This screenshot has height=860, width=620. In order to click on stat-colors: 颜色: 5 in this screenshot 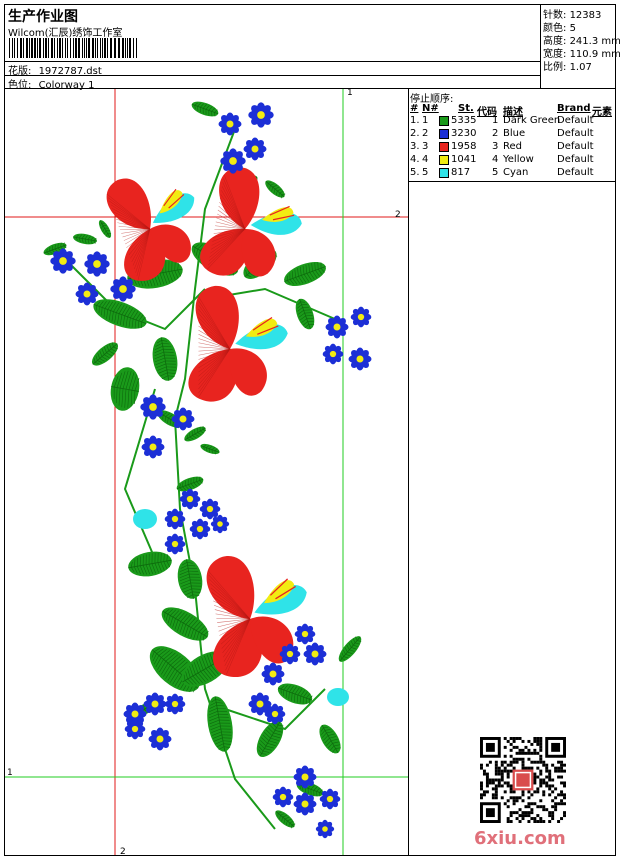, I will do `click(559, 28)`.